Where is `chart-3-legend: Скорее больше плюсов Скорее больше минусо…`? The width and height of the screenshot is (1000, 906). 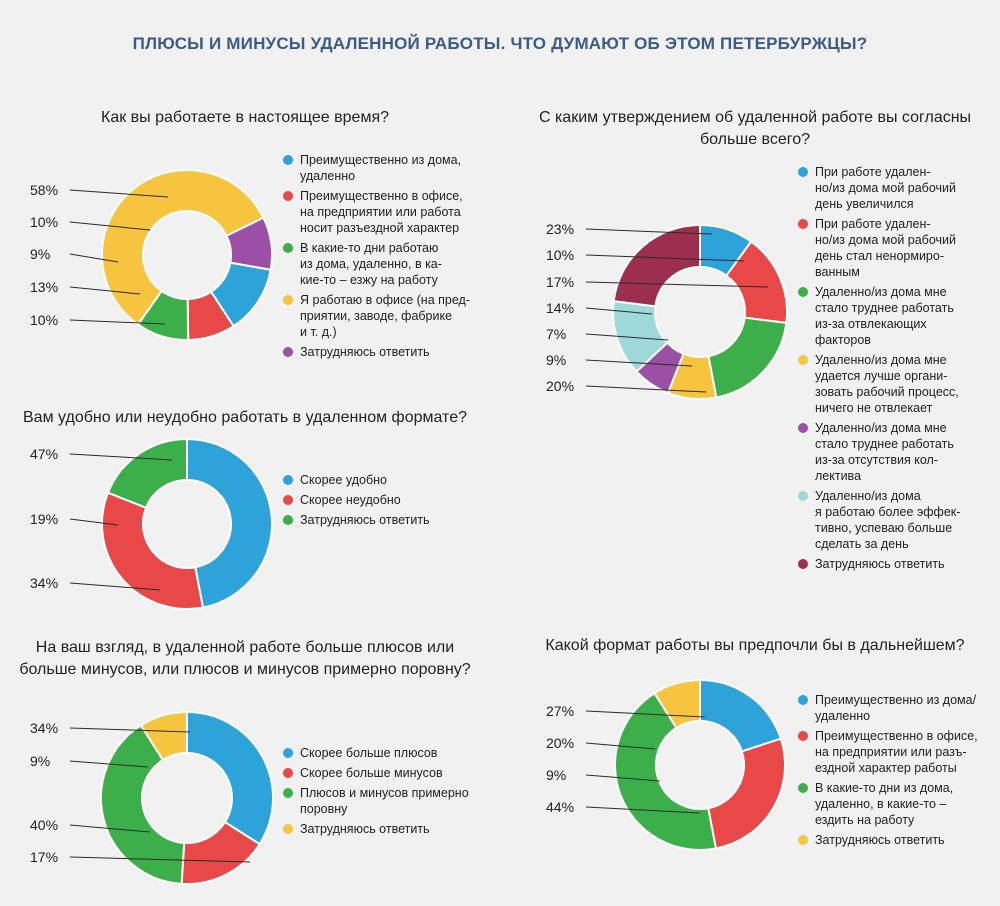
chart-3-legend: Скорее больше плюсов Скорее больше минусо… is located at coordinates (383, 793).